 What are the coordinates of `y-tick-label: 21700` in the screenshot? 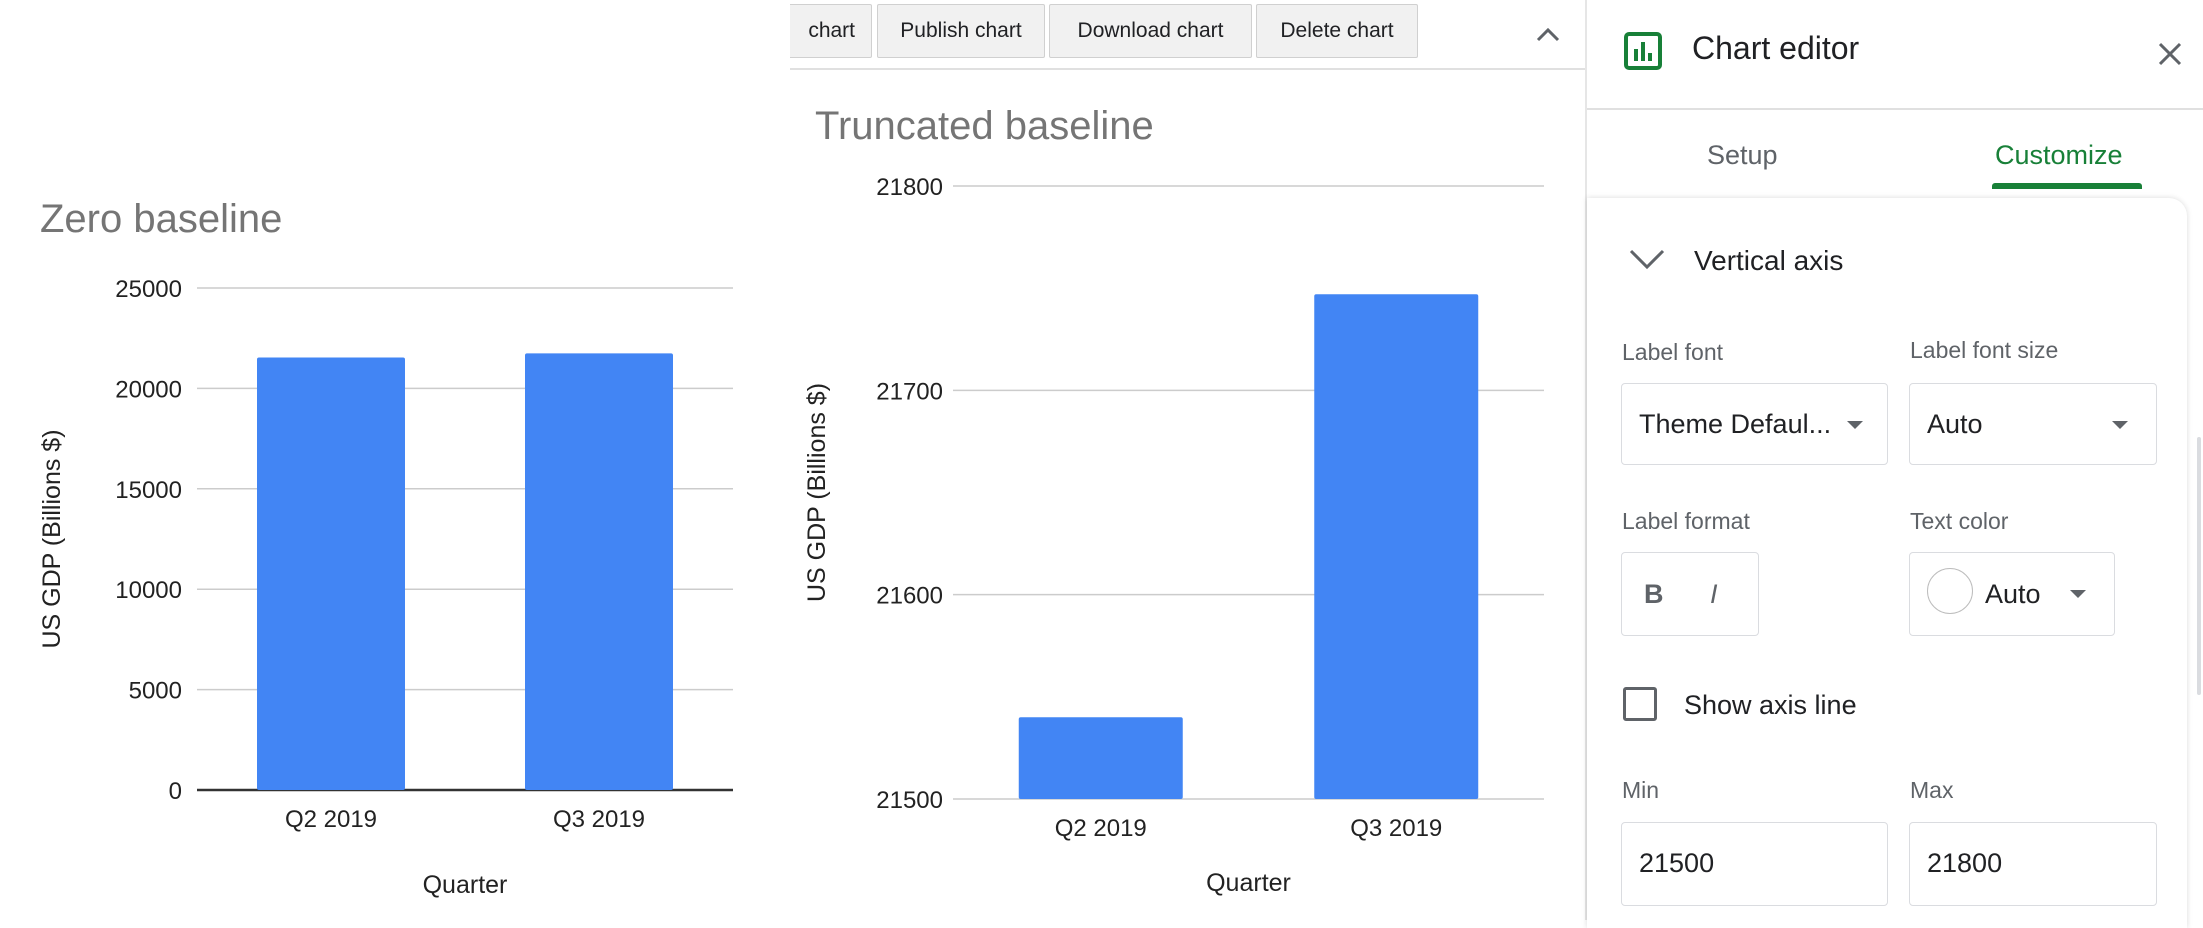 It's located at (909, 391).